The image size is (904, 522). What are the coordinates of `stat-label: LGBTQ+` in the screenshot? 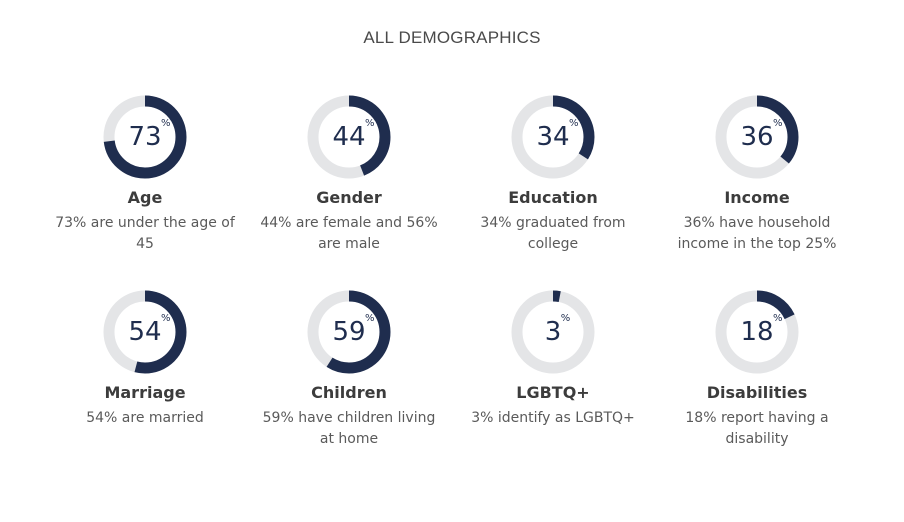 It's located at (553, 392).